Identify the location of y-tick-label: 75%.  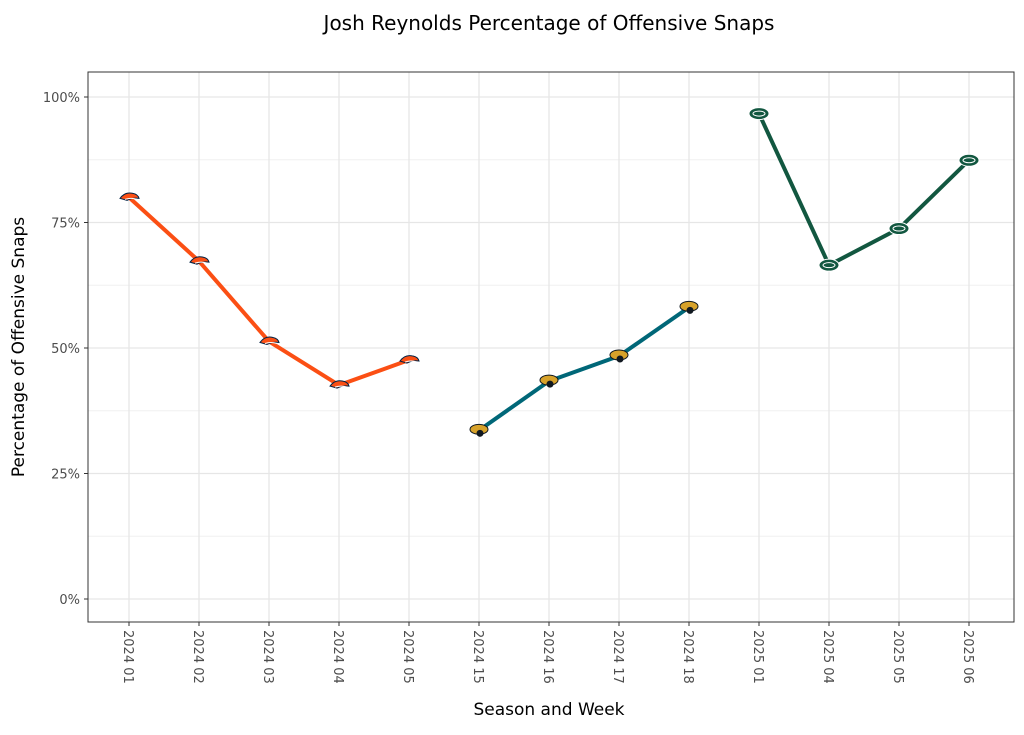
(65, 224).